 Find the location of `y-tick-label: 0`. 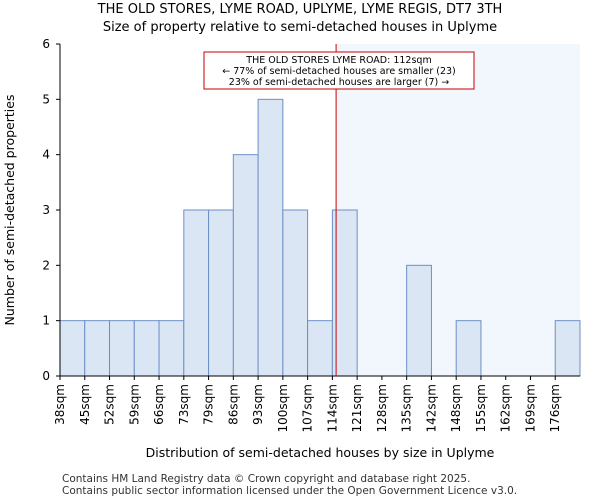

y-tick-label: 0 is located at coordinates (46, 376).